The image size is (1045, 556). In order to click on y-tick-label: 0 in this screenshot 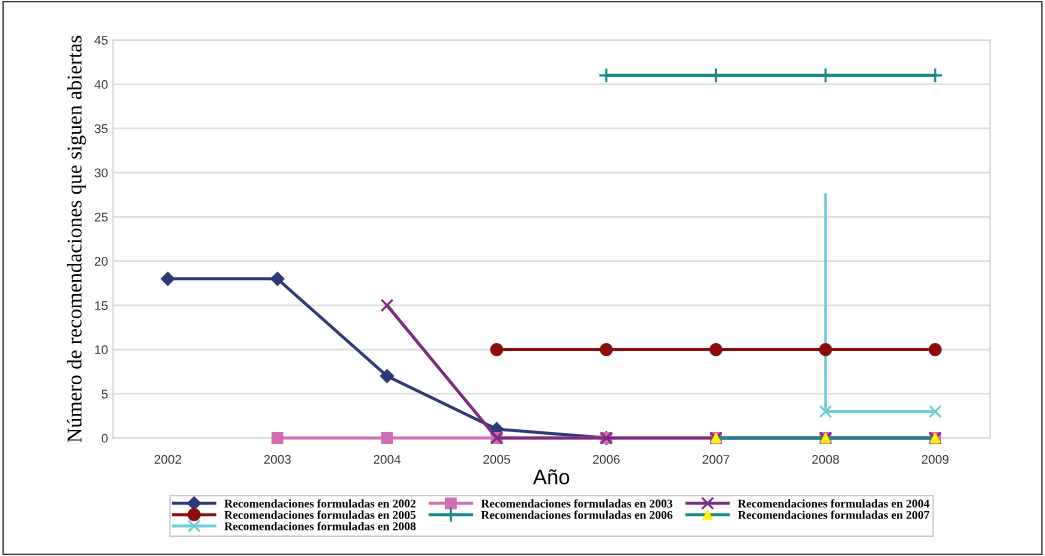, I will do `click(104, 438)`.